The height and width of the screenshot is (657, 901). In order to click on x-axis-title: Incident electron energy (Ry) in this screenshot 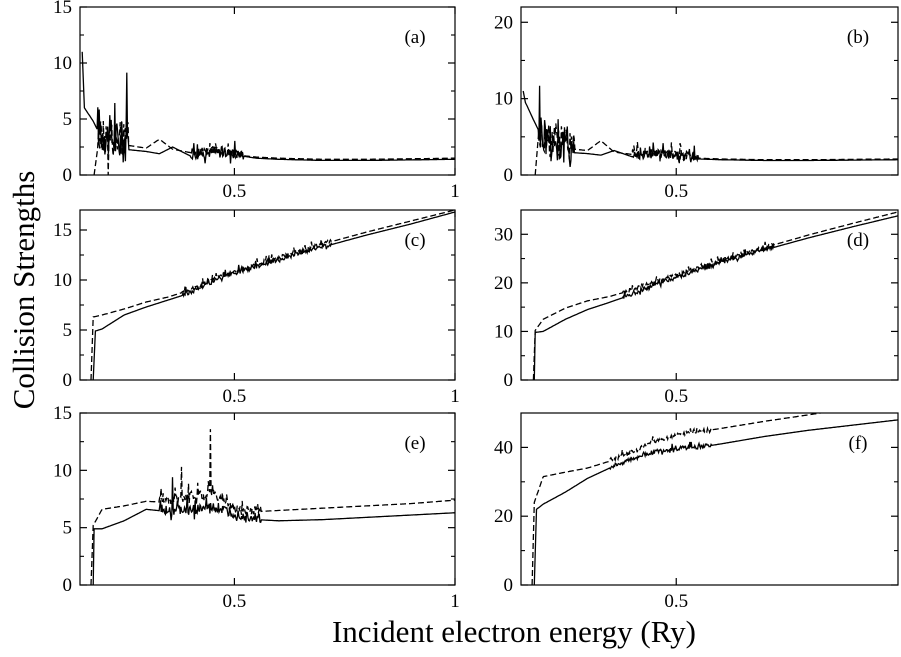, I will do `click(514, 631)`.